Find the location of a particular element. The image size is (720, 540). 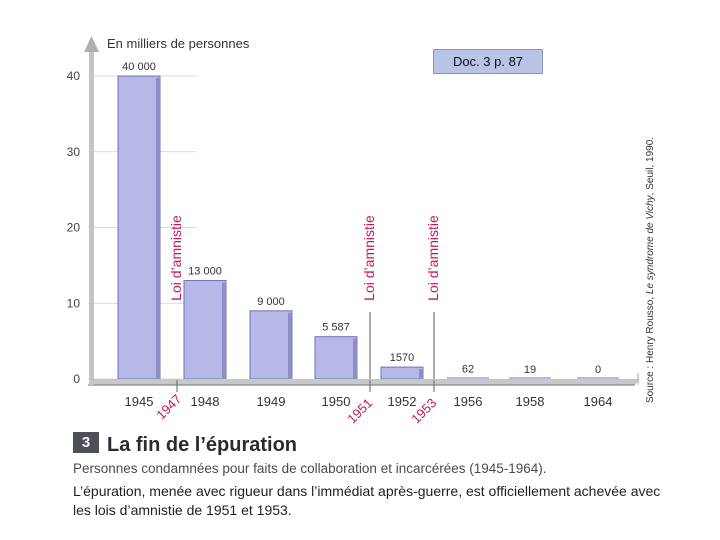

x-tick-label: 1952 is located at coordinates (402, 401).